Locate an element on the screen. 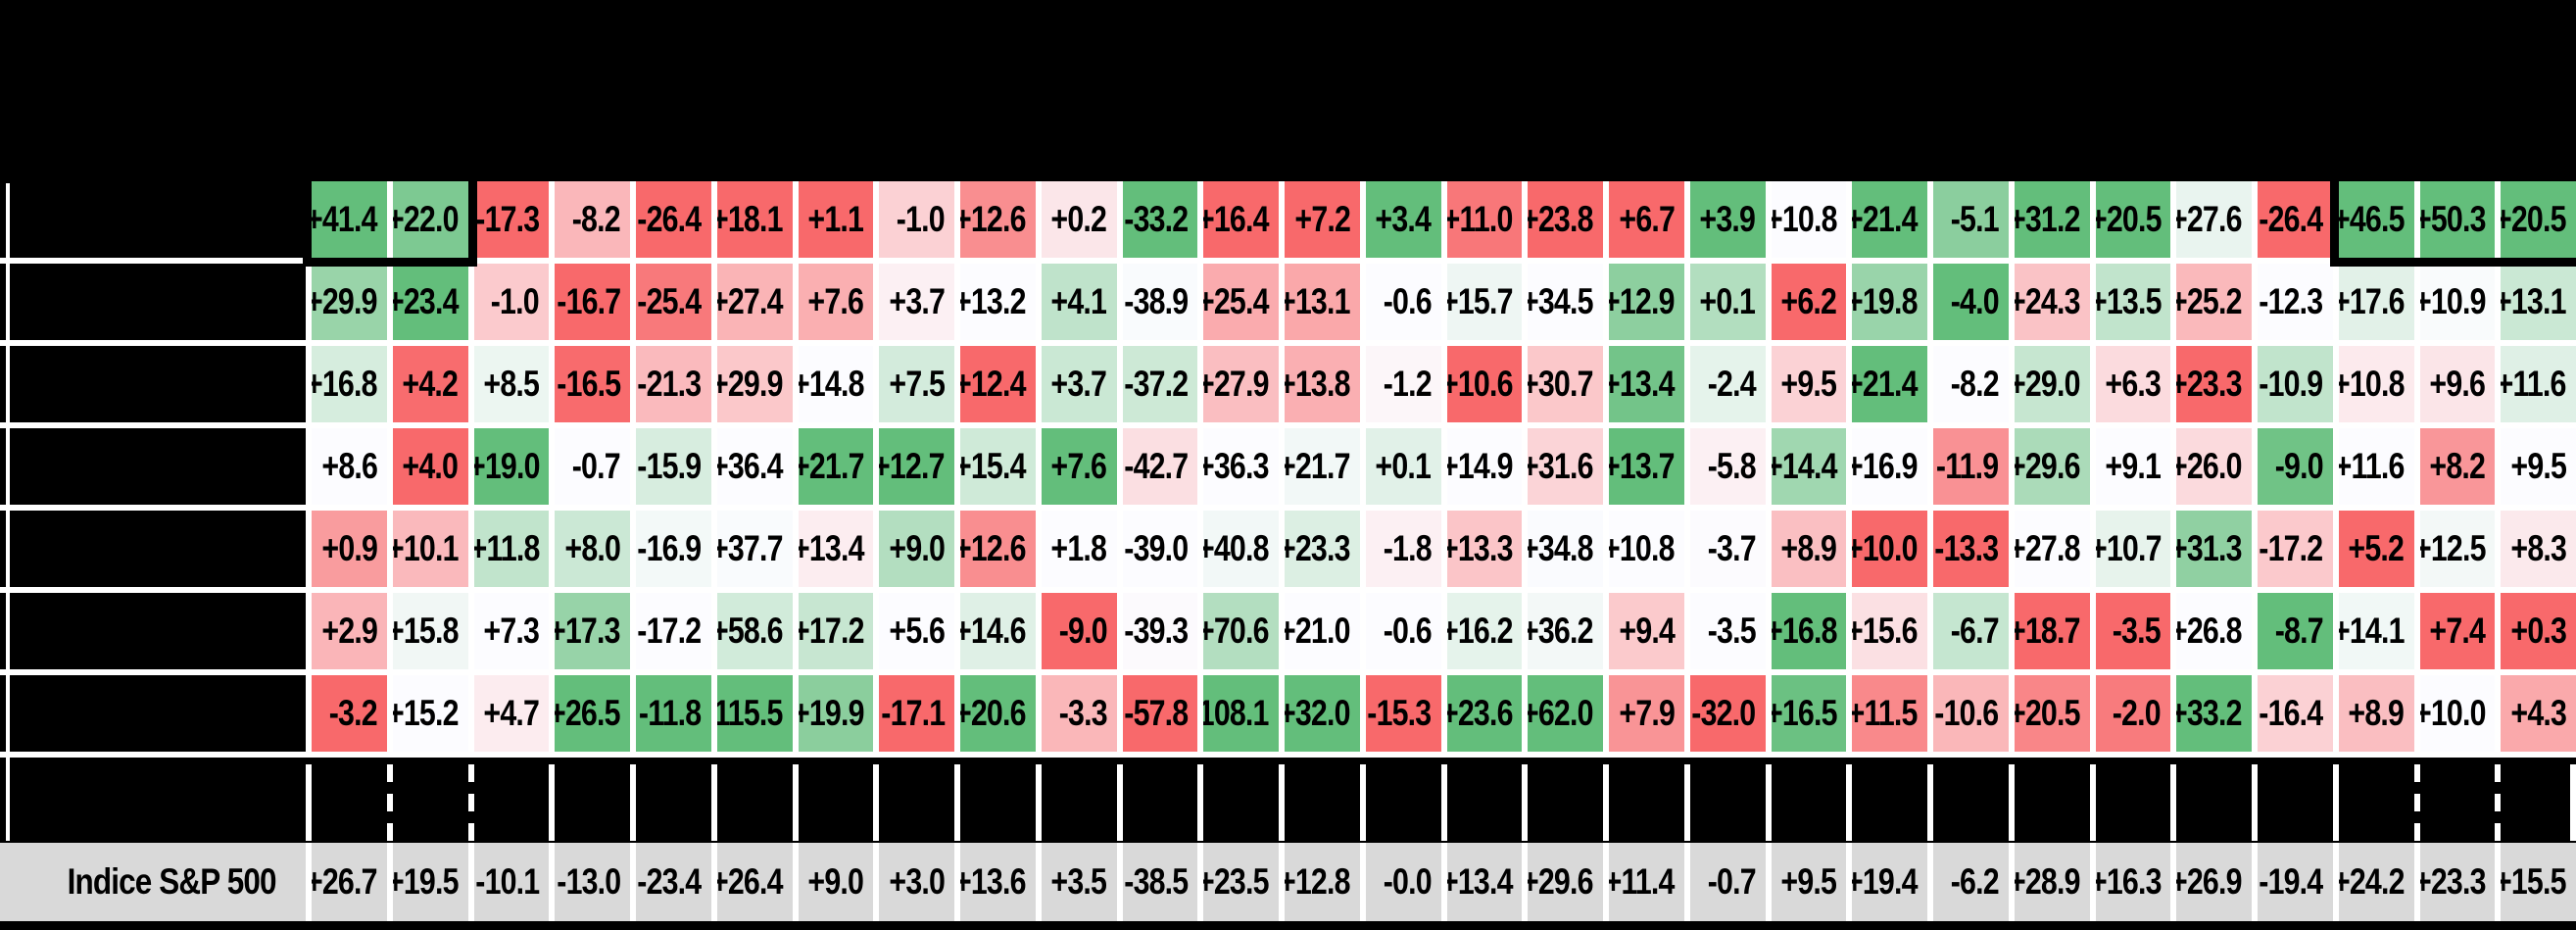  return-value: +15.7 is located at coordinates (1480, 301).